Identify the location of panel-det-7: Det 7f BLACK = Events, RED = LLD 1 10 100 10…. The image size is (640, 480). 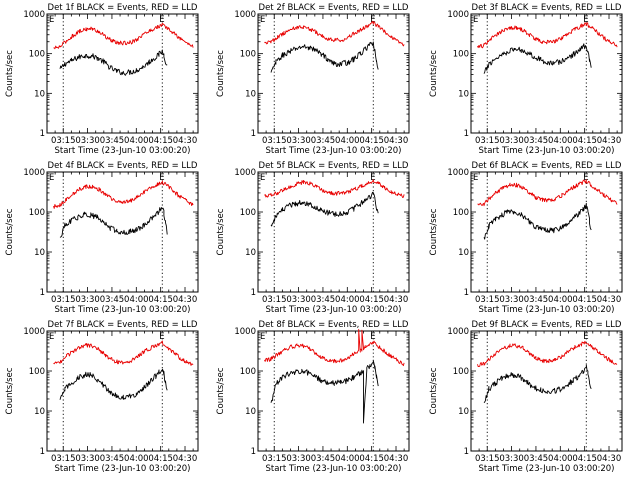
(102, 397).